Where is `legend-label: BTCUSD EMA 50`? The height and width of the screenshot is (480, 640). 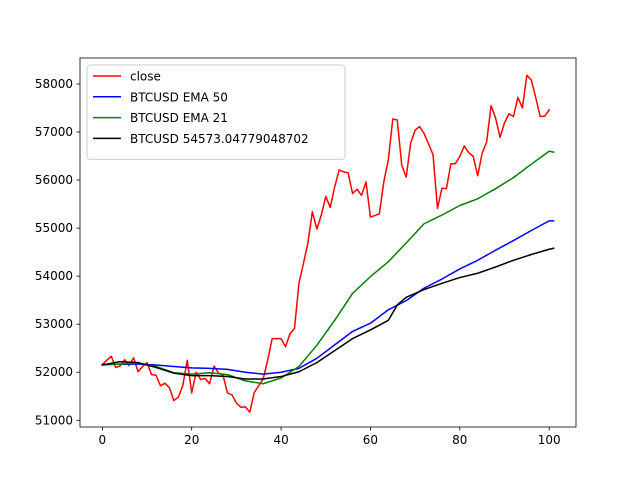
legend-label: BTCUSD EMA 50 is located at coordinates (179, 97).